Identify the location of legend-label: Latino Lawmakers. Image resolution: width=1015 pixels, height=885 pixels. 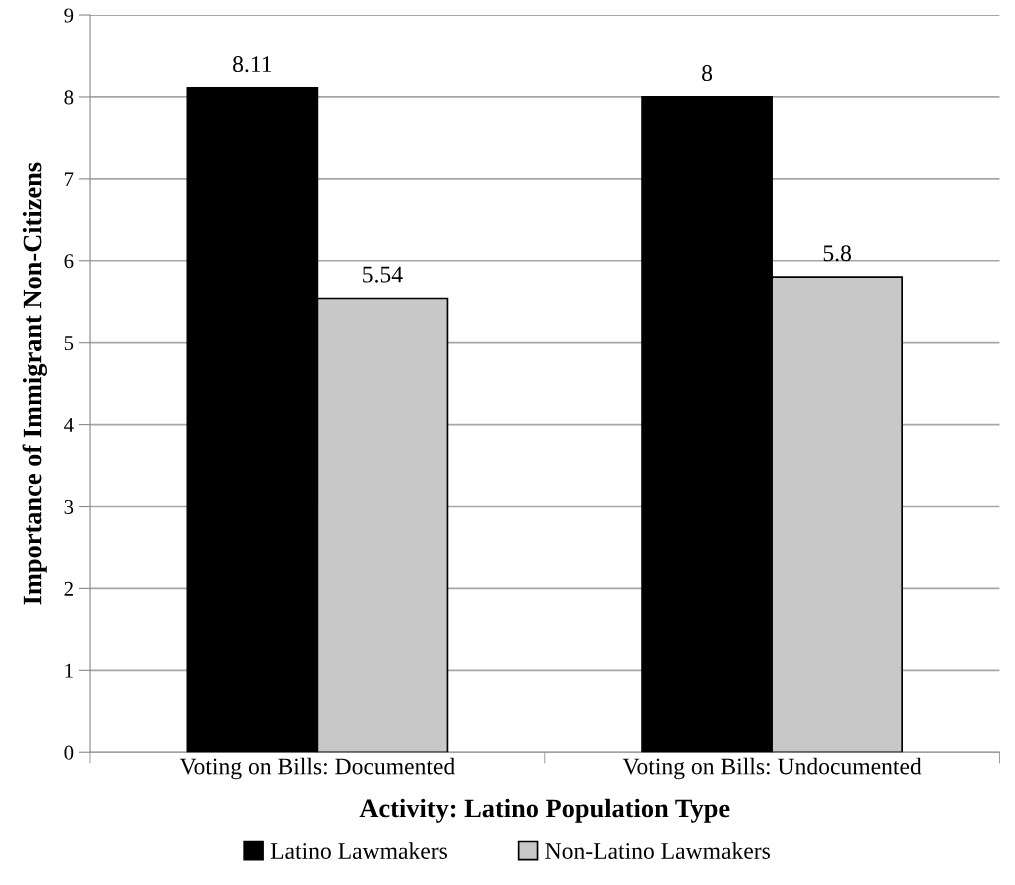
(358, 850).